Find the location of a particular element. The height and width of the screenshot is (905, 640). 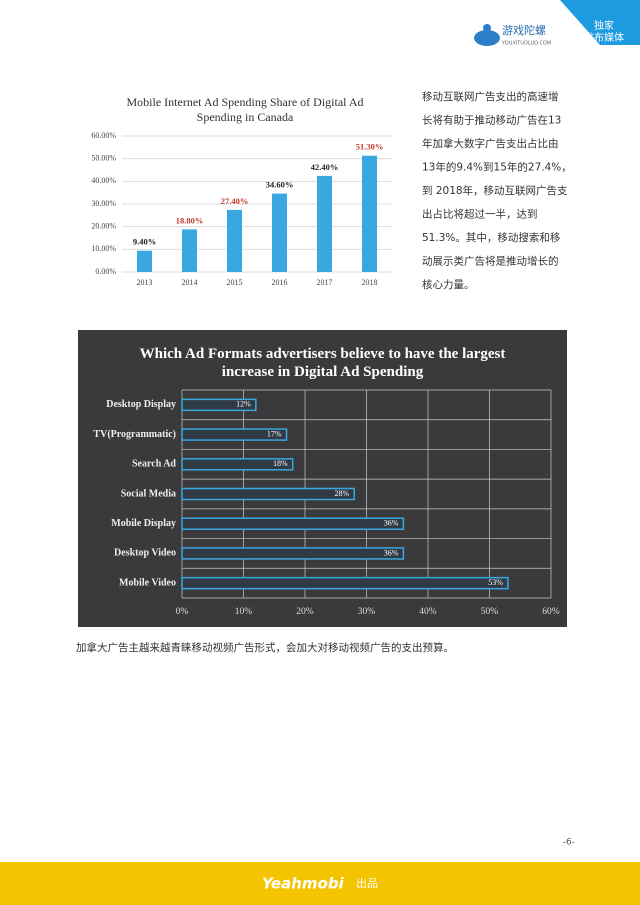

y-tick-label: 30.00% is located at coordinates (103, 203).